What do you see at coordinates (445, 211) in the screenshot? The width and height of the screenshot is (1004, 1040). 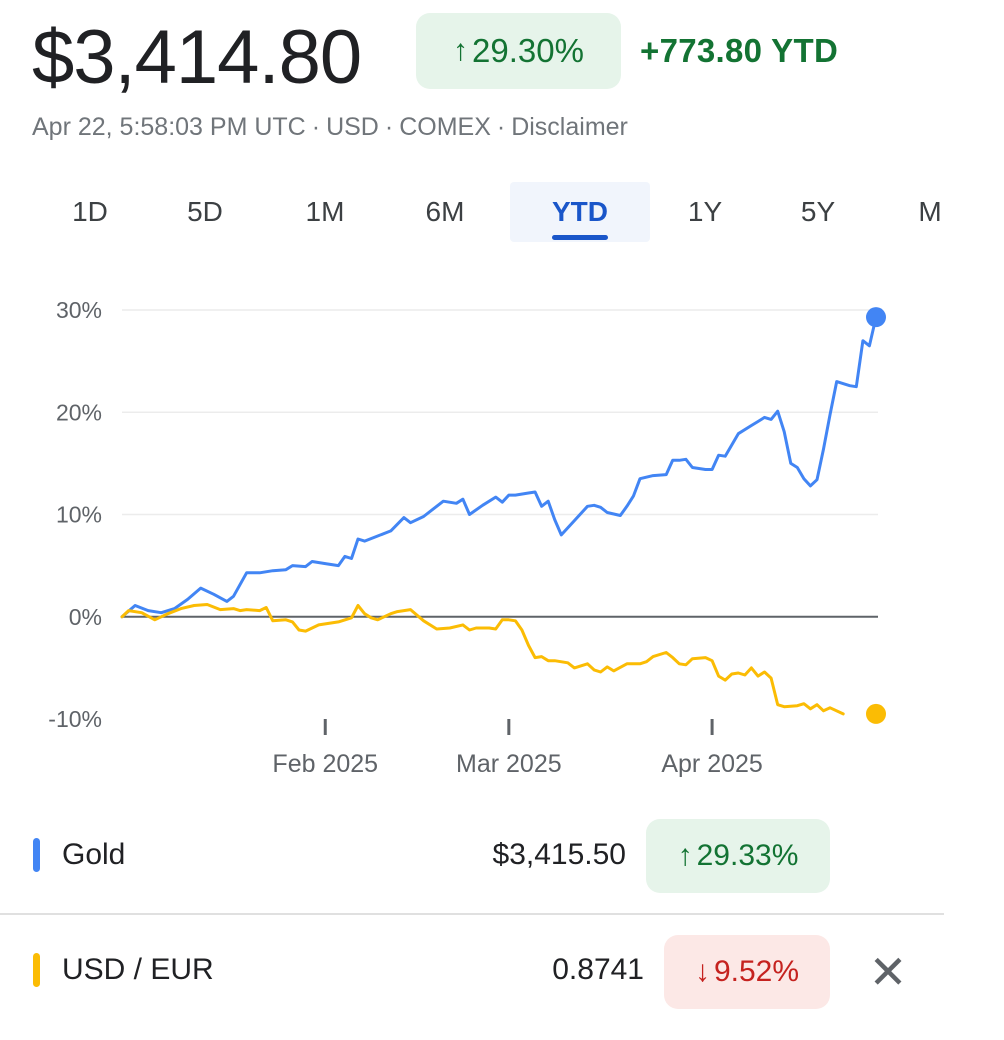 I see `tab-6m: 6M` at bounding box center [445, 211].